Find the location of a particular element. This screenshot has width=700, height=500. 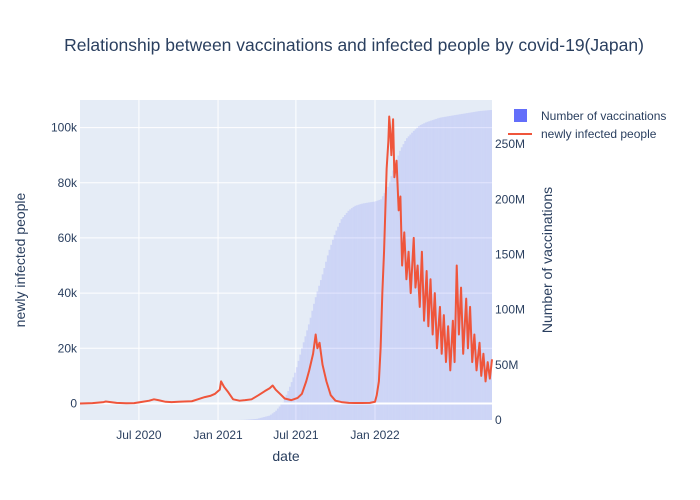

y-left-tick-label: 40k is located at coordinates (68, 293).